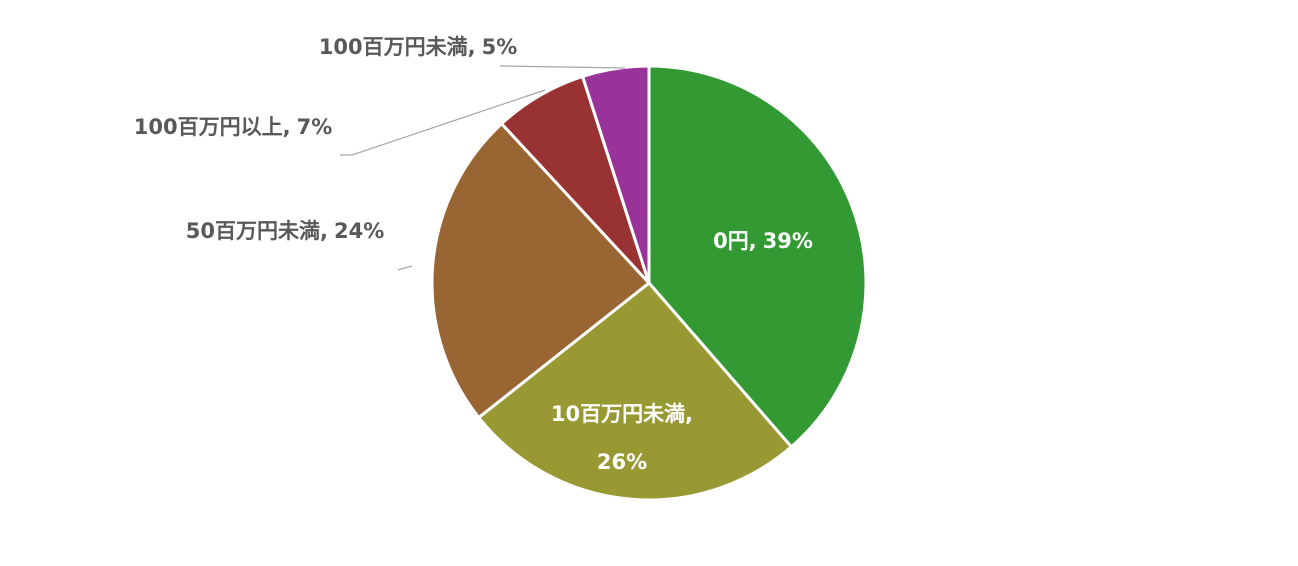 The height and width of the screenshot is (566, 1298). Describe the element at coordinates (622, 462) in the screenshot. I see `data-label: 26%` at that location.